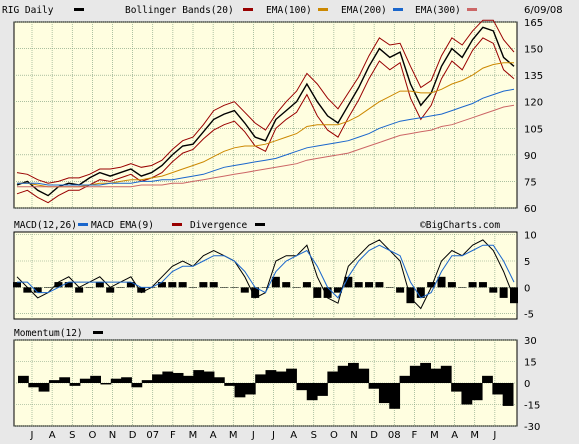 This screenshot has height=444, width=579. I want to click on x-tick-label: 08, so click(394, 435).